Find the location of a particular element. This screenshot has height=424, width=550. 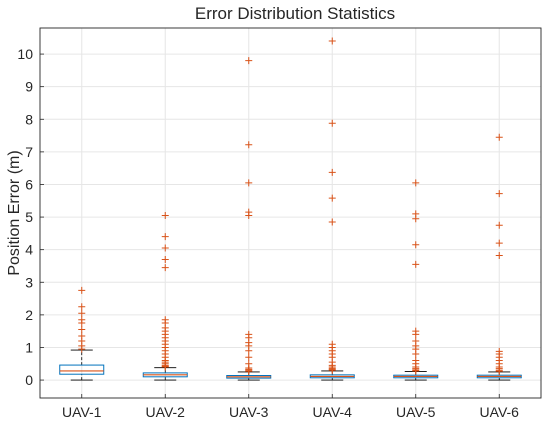

y-tick-label: 3 is located at coordinates (29, 282).